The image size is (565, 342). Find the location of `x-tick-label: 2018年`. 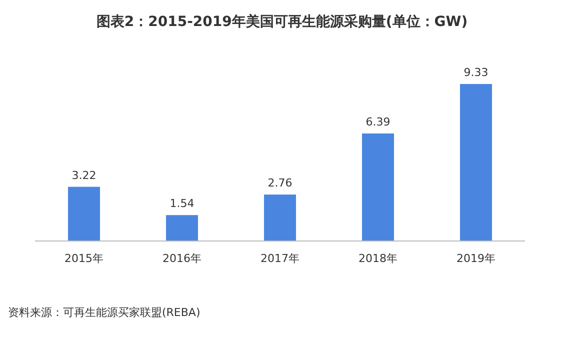

x-tick-label: 2018年 is located at coordinates (378, 258).